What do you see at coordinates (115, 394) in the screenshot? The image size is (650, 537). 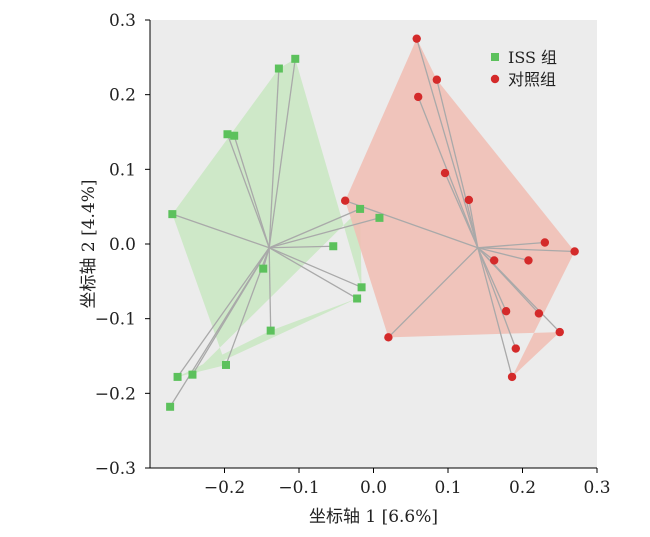 I see `y-tick-label: −0.2` at bounding box center [115, 394].